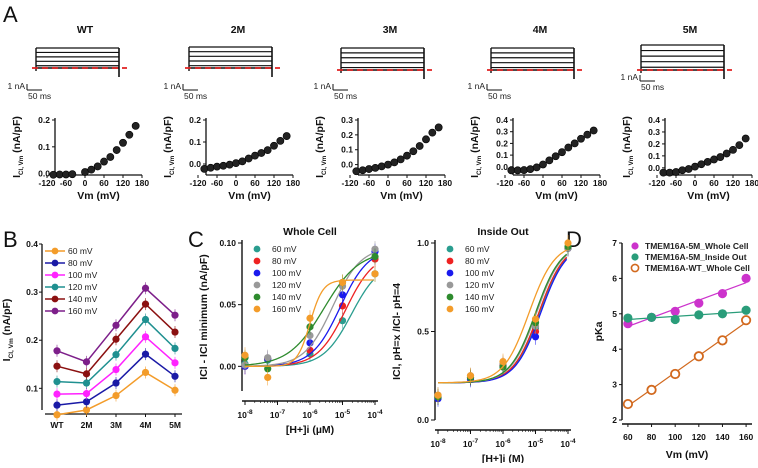  Describe the element at coordinates (599, 331) in the screenshot. I see `y-axis-label: pKa` at that location.